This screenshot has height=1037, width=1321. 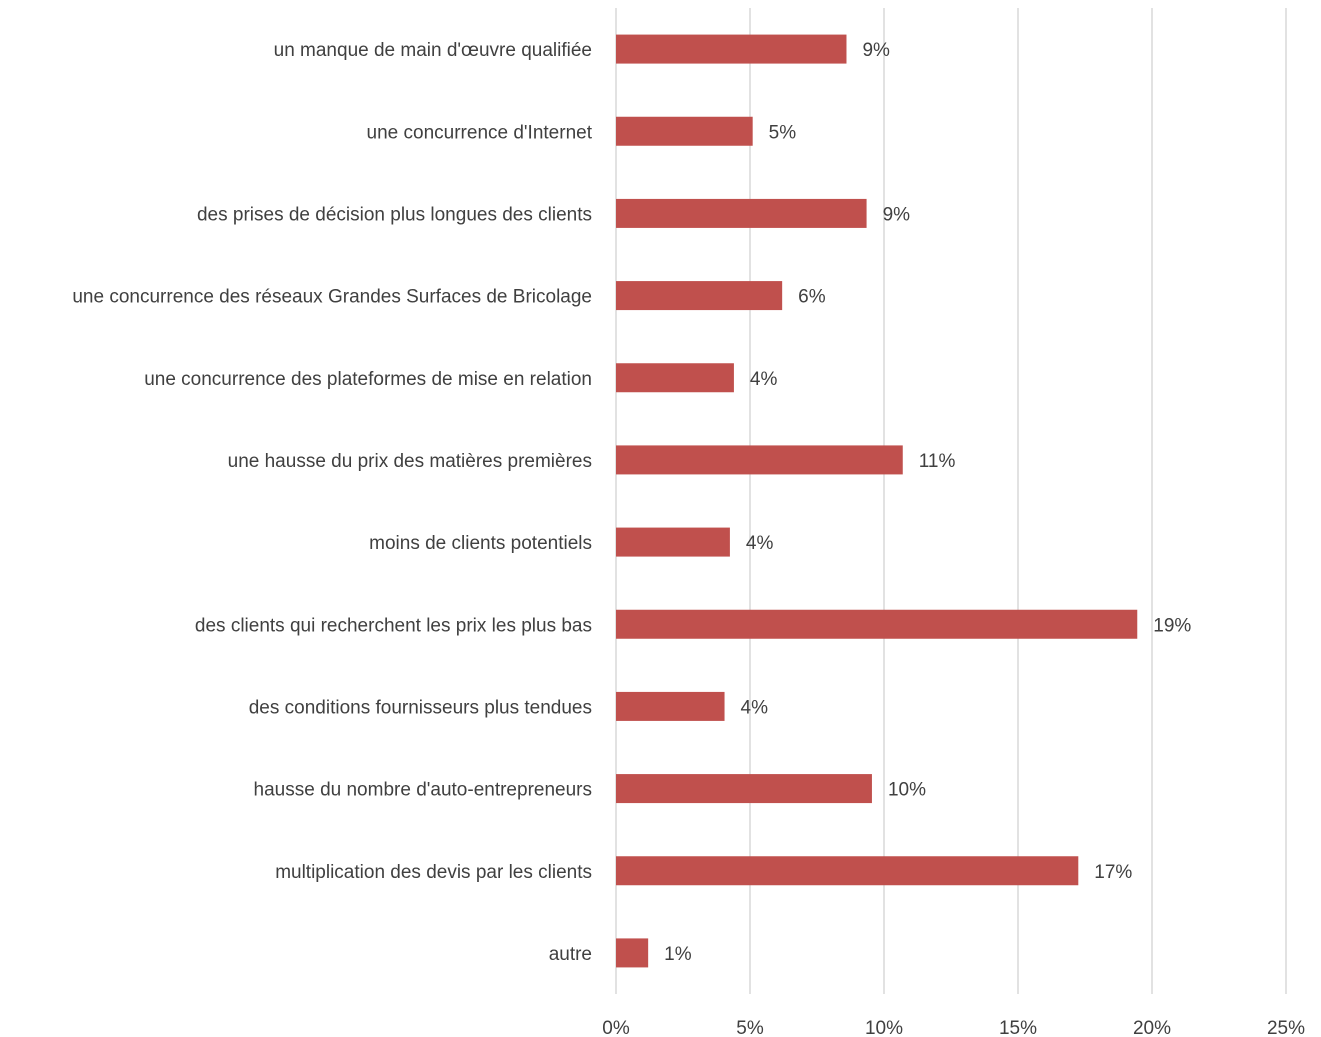 I want to click on data-label: 19%, so click(x=1172, y=625).